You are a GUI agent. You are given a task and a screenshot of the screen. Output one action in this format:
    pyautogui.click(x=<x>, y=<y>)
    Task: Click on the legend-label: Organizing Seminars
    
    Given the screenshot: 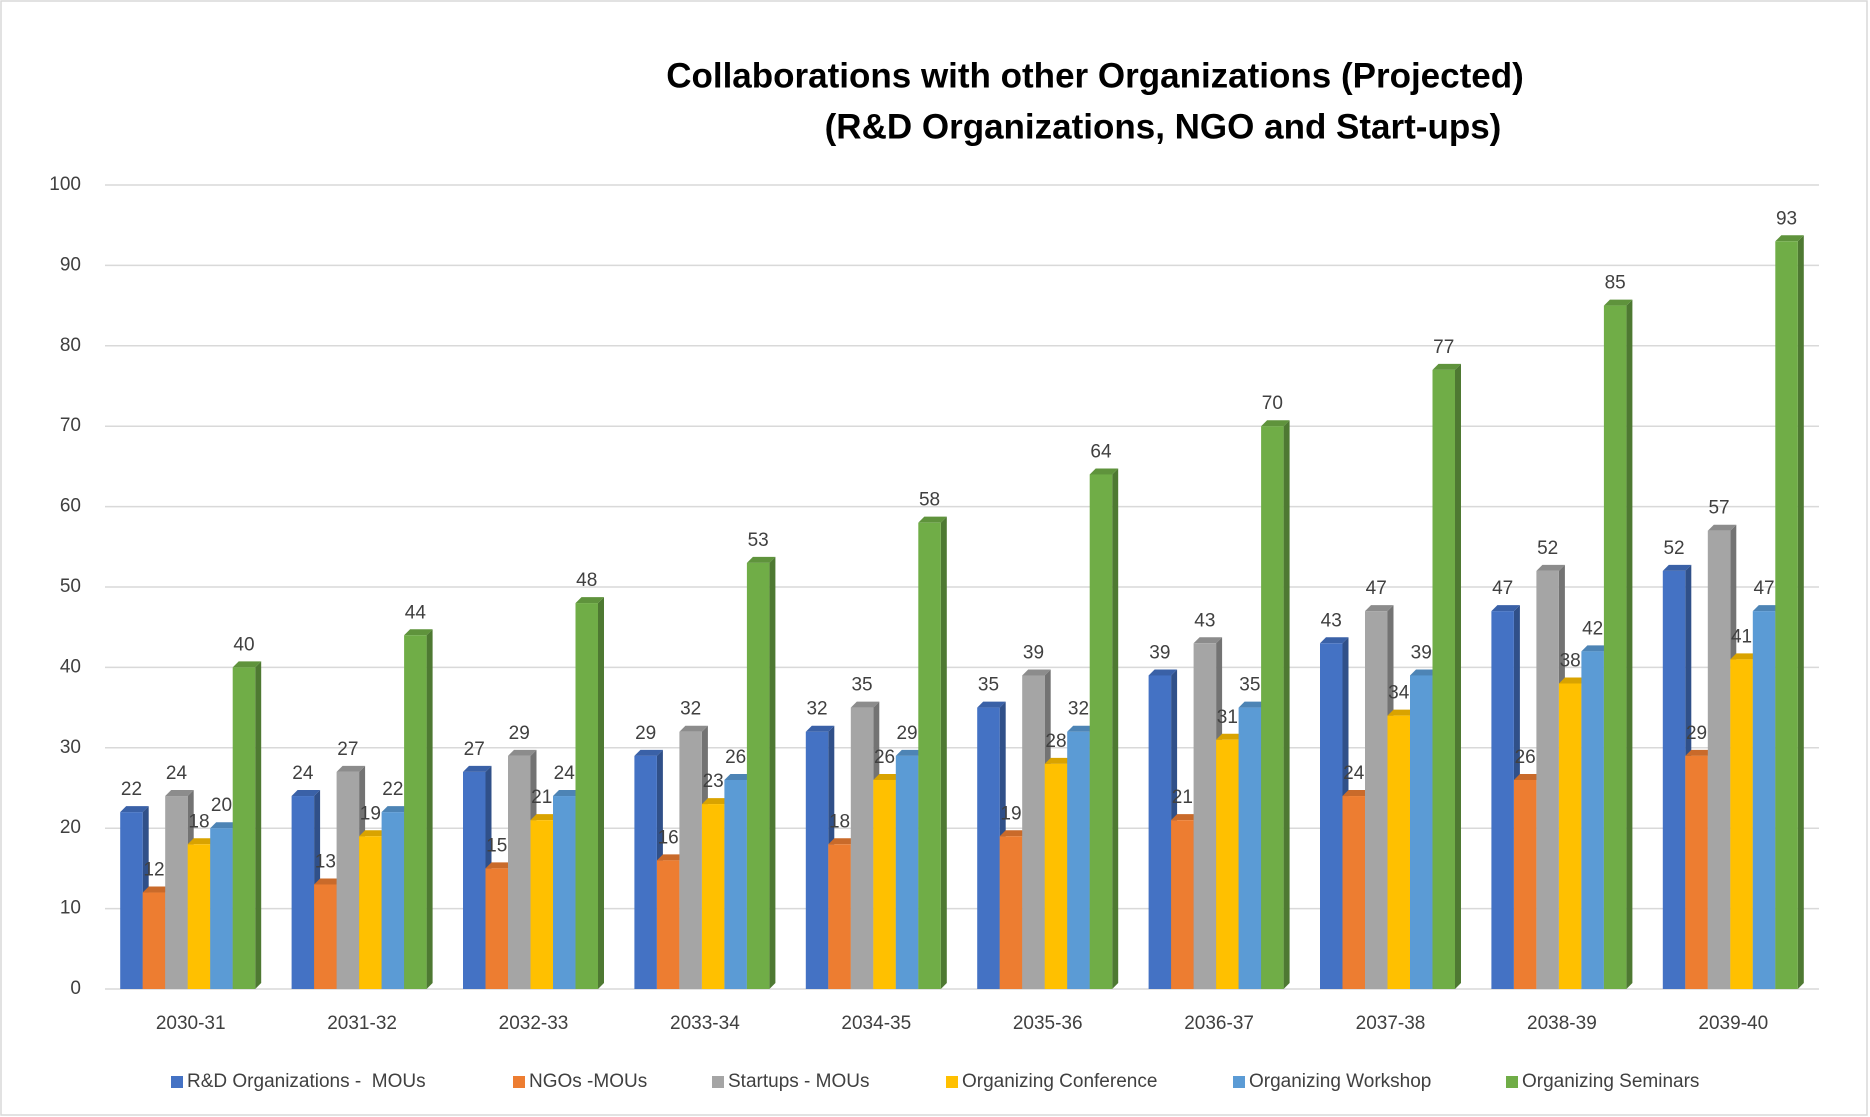 What is the action you would take?
    pyautogui.click(x=1610, y=1081)
    